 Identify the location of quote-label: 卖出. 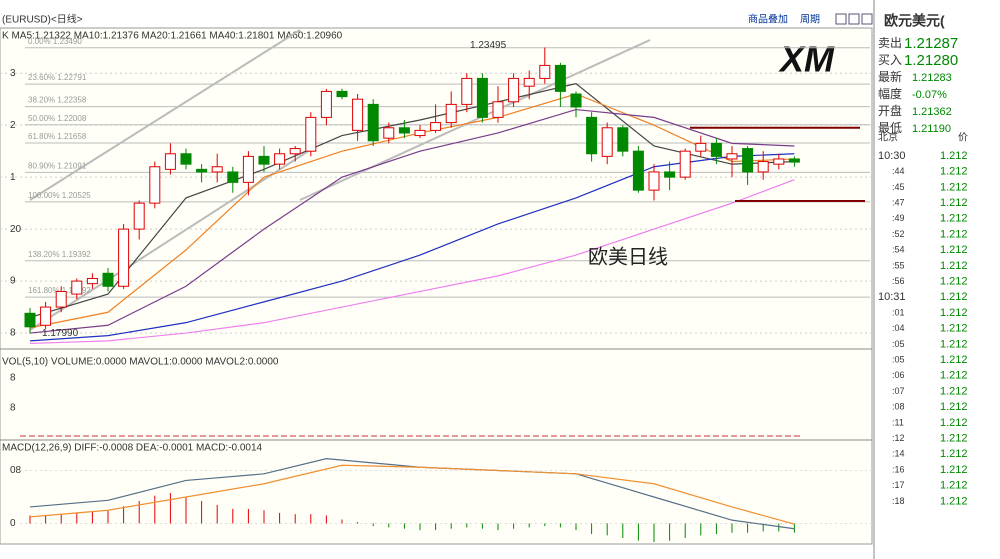
(890, 43).